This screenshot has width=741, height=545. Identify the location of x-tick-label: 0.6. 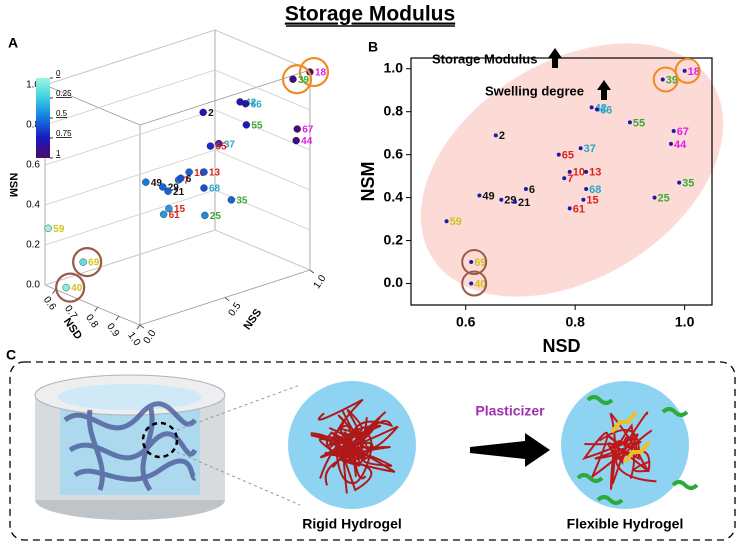
(49, 304).